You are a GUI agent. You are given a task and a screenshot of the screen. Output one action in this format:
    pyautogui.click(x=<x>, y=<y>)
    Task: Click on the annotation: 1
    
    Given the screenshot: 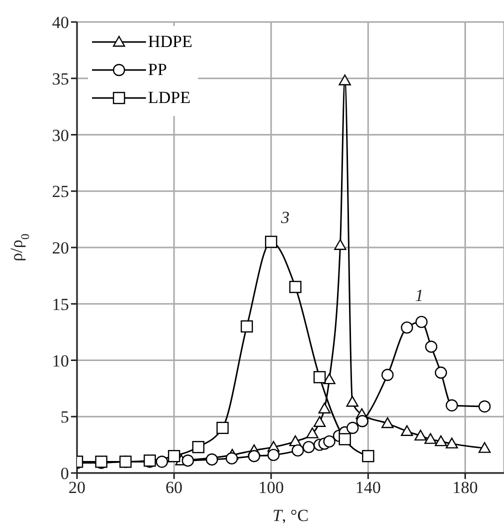 What is the action you would take?
    pyautogui.click(x=419, y=295)
    